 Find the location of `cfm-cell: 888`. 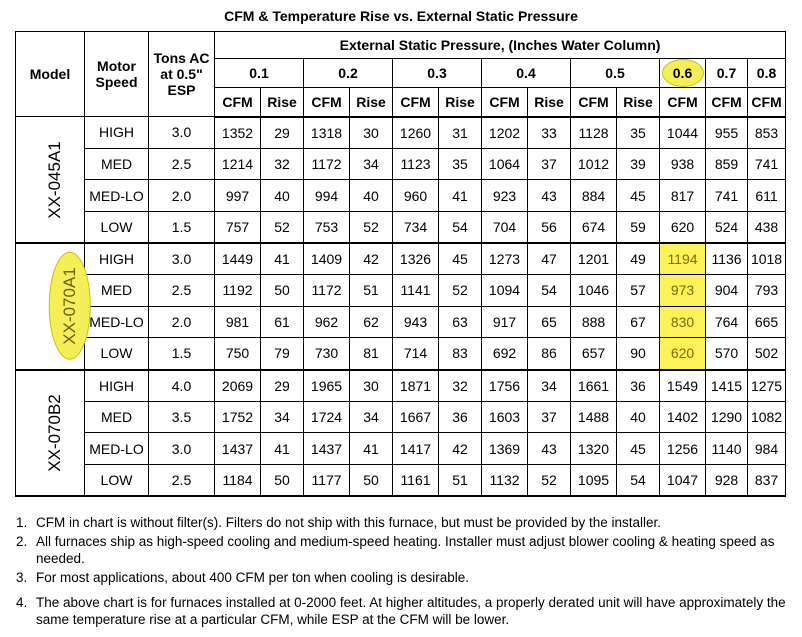

cfm-cell: 888 is located at coordinates (593, 322).